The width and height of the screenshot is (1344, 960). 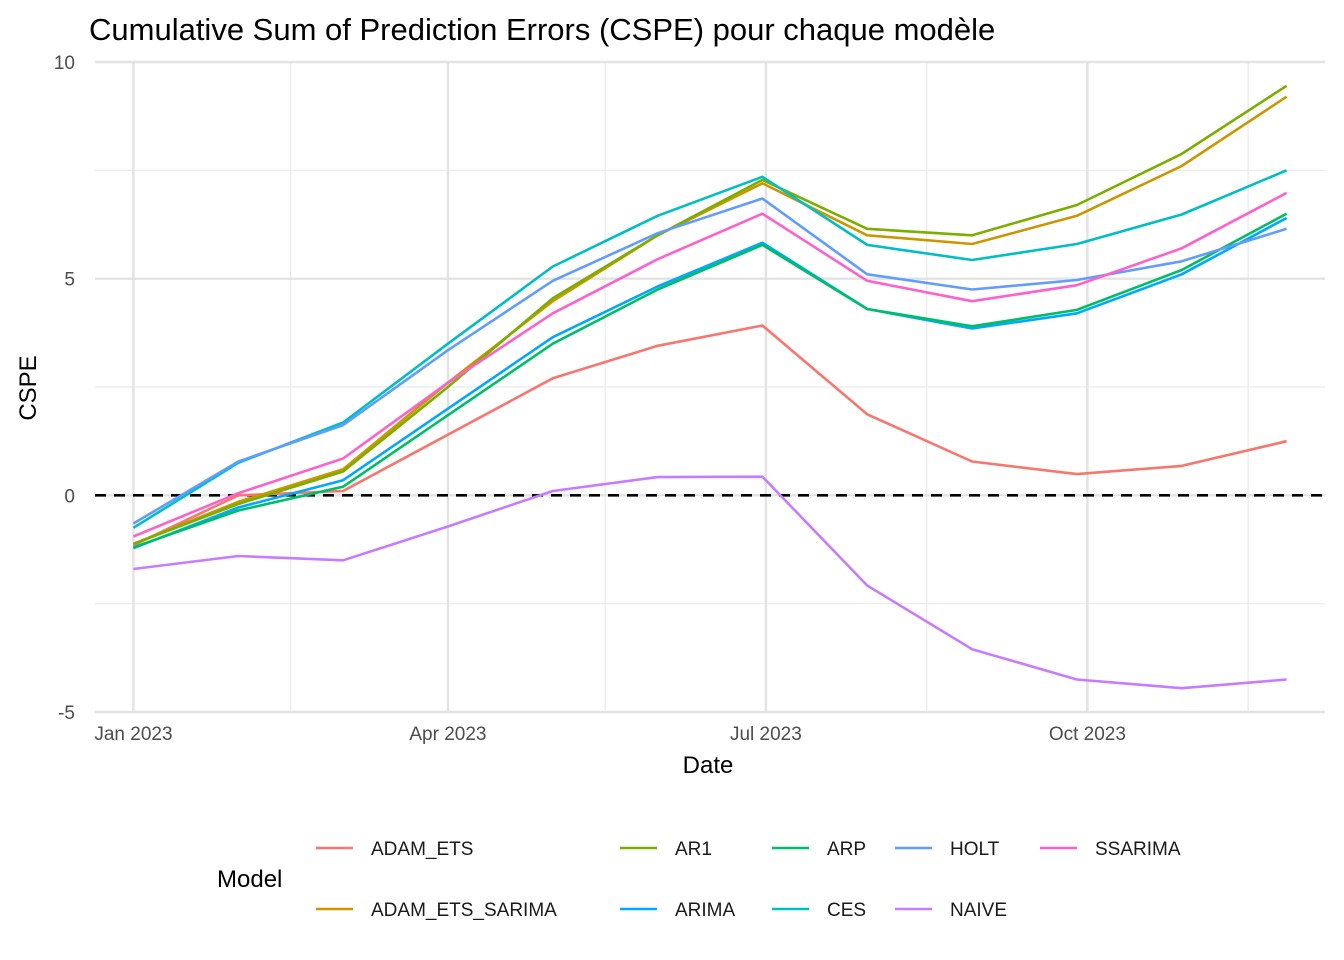 What do you see at coordinates (464, 910) in the screenshot?
I see `legend-label-adam-ets-sarima: ADAM_ETS_SARIMA` at bounding box center [464, 910].